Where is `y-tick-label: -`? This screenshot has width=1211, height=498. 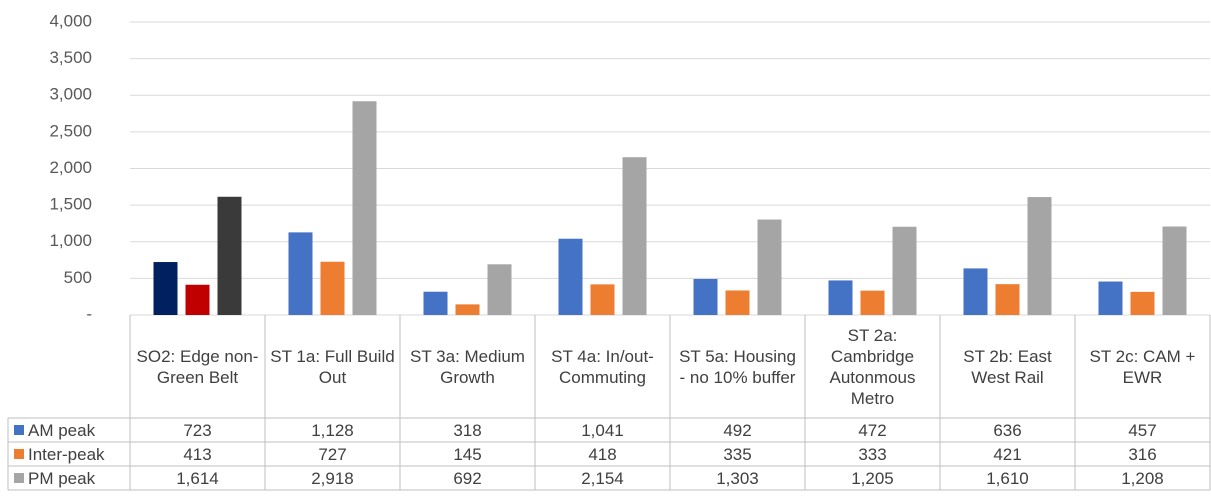
y-tick-label: - is located at coordinates (89, 313).